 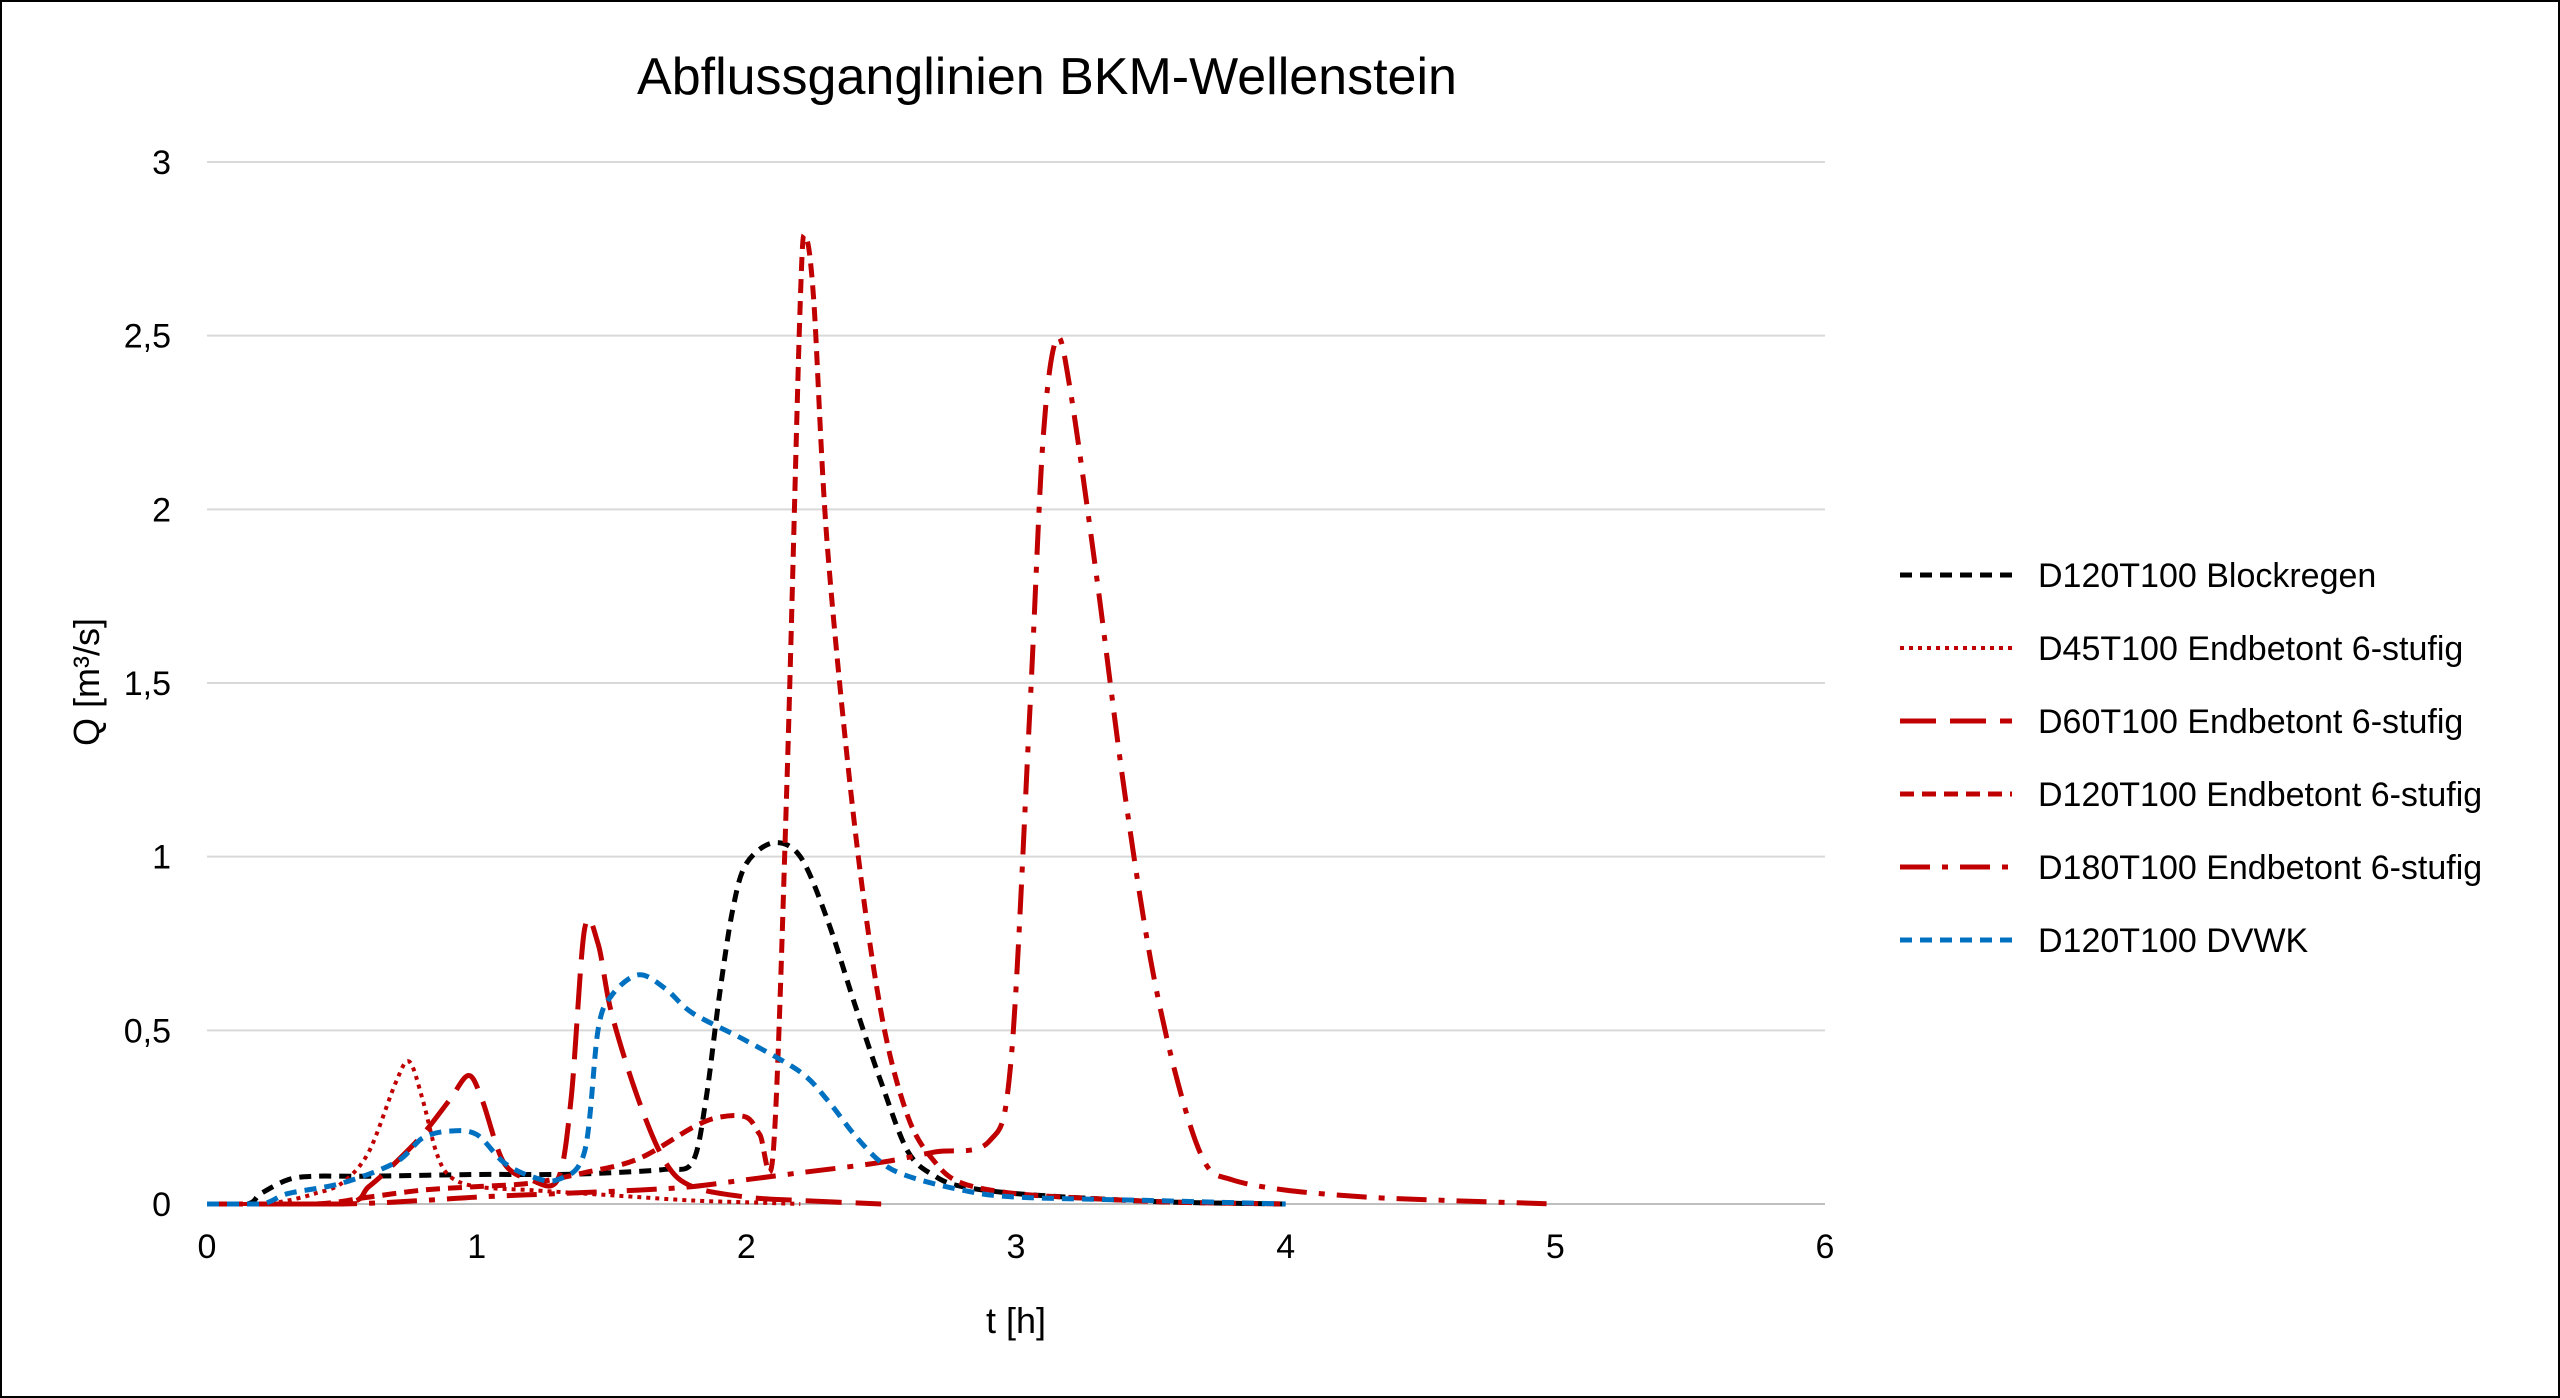 What do you see at coordinates (1016, 1247) in the screenshot?
I see `x-tick-label: 3` at bounding box center [1016, 1247].